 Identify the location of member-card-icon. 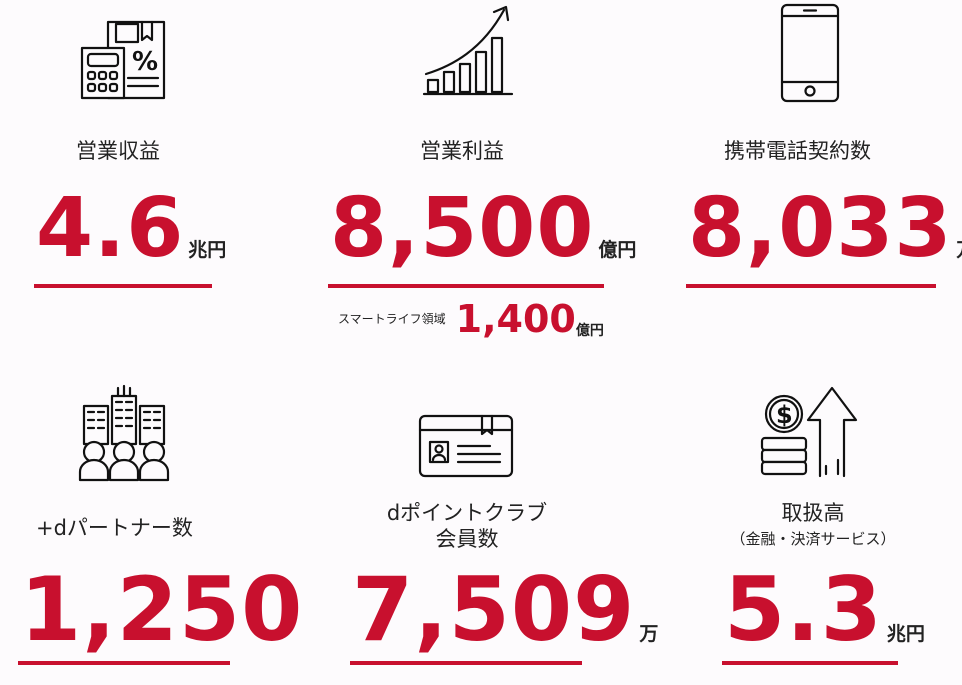
(466, 446).